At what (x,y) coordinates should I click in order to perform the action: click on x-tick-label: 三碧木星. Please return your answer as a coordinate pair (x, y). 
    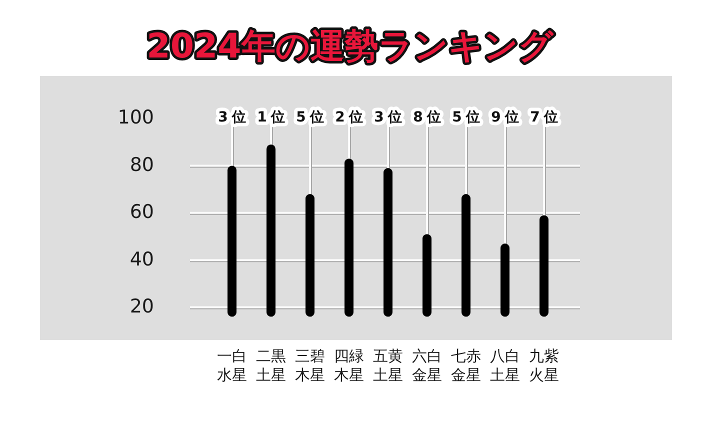
    Looking at the image, I should click on (310, 365).